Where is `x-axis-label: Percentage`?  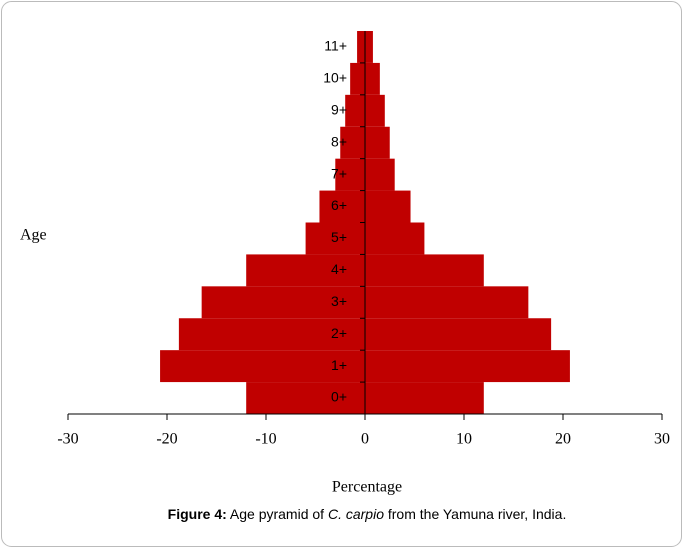
x-axis-label: Percentage is located at coordinates (367, 487).